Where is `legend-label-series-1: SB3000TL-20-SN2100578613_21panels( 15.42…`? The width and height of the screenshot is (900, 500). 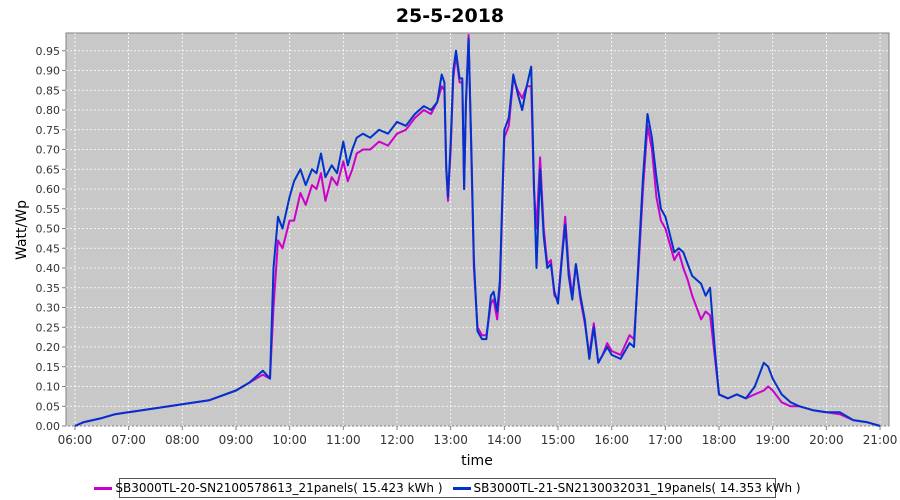 legend-label-series-1: SB3000TL-20-SN2100578613_21panels( 15.42… is located at coordinates (279, 488).